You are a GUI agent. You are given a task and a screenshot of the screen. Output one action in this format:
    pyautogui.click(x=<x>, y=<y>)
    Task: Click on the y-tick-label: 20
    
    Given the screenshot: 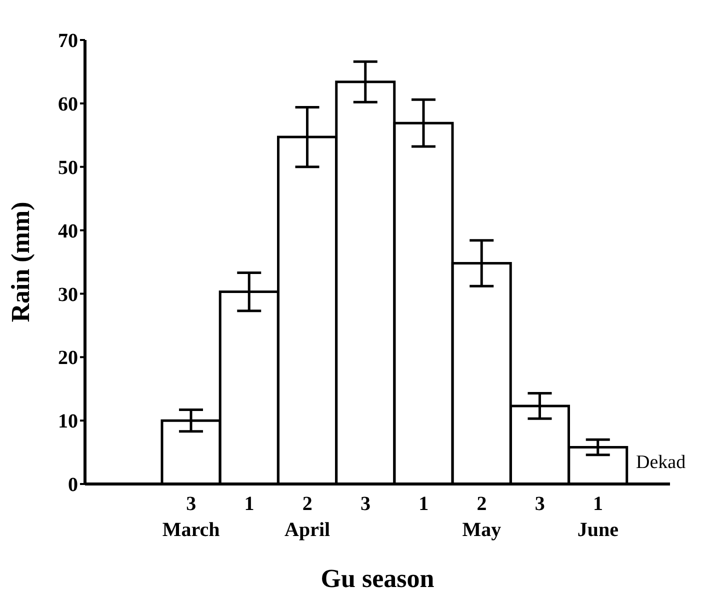 What is the action you would take?
    pyautogui.click(x=68, y=358)
    